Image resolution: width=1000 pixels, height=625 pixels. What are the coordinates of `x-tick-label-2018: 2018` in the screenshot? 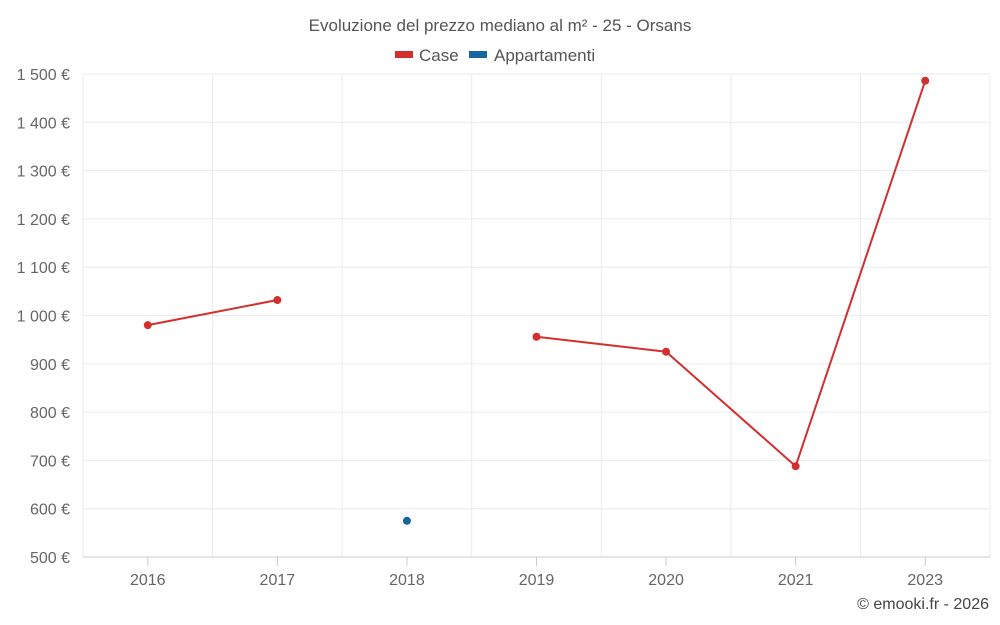 It's located at (407, 580).